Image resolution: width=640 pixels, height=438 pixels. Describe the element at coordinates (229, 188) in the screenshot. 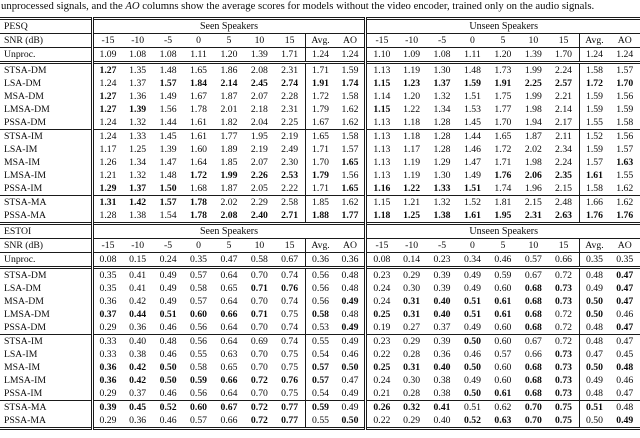

I see `value-cell: 1.87` at that location.